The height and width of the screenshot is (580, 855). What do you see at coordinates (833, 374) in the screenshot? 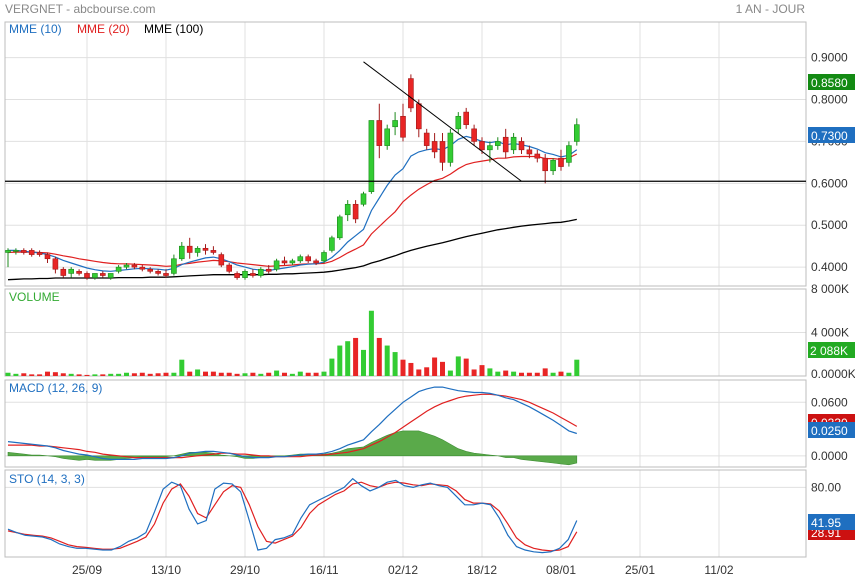
I see `volume-y-tick-label: 0.0000K` at bounding box center [833, 374].